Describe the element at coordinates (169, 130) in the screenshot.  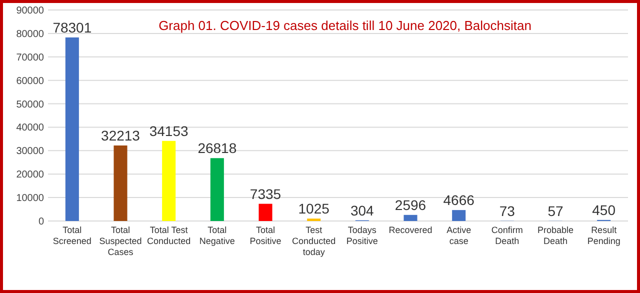
I see `data-label: 34153` at that location.